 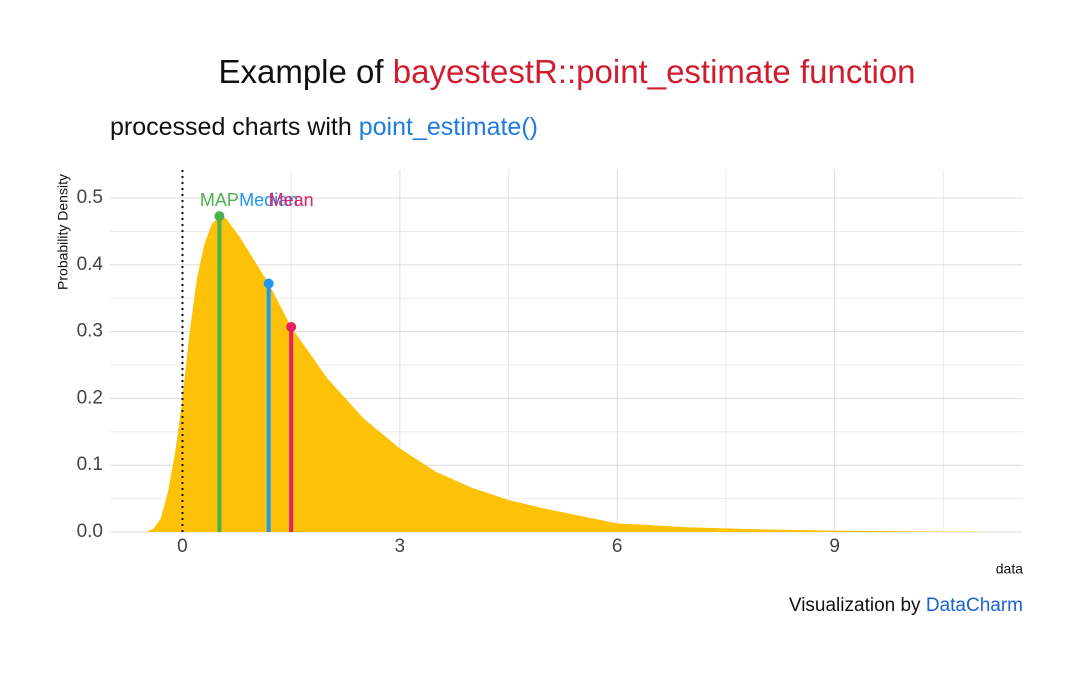 What do you see at coordinates (90, 531) in the screenshot?
I see `y-tick-label: 0.0` at bounding box center [90, 531].